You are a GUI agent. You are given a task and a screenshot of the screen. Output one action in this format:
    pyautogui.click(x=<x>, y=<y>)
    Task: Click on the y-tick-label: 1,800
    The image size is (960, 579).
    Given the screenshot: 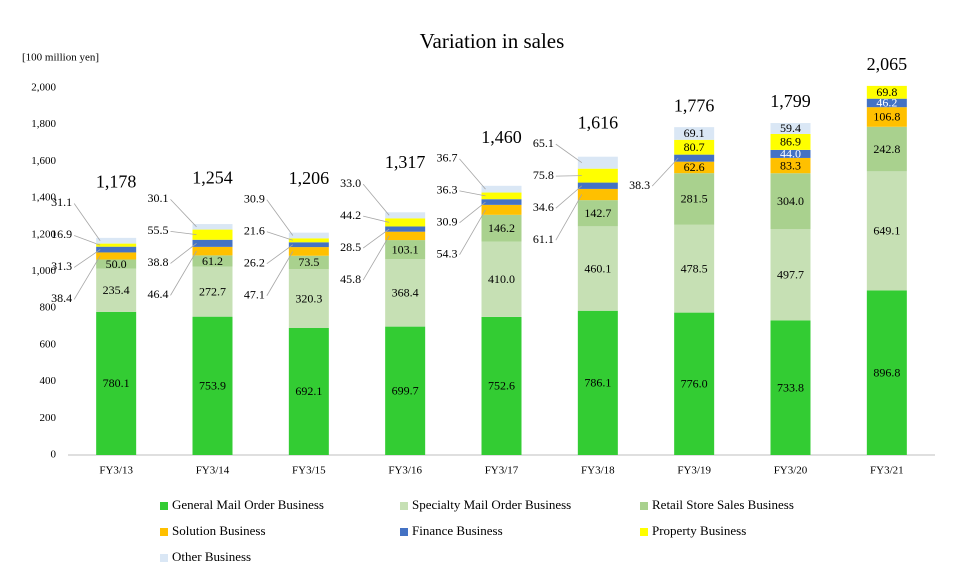 What is the action you would take?
    pyautogui.click(x=43, y=124)
    